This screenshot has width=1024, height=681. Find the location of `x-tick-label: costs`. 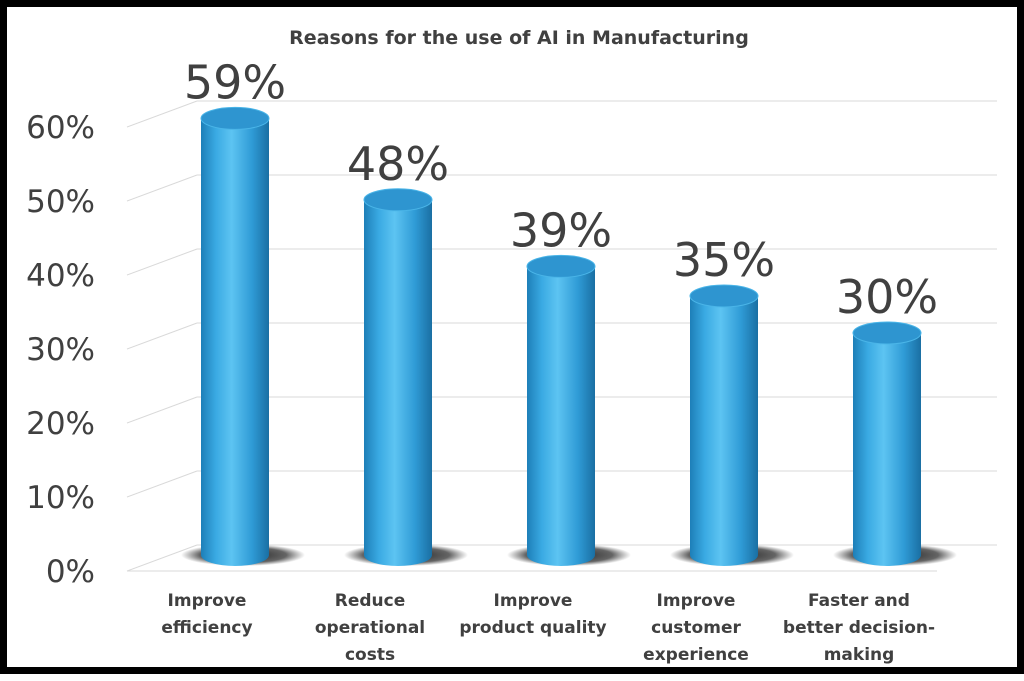

x-tick-label: costs is located at coordinates (370, 655).